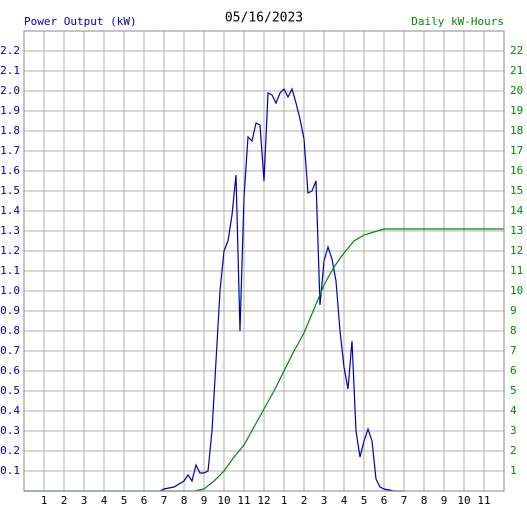 This screenshot has height=510, width=527. I want to click on y-tick-label: 0.9, so click(10, 310).